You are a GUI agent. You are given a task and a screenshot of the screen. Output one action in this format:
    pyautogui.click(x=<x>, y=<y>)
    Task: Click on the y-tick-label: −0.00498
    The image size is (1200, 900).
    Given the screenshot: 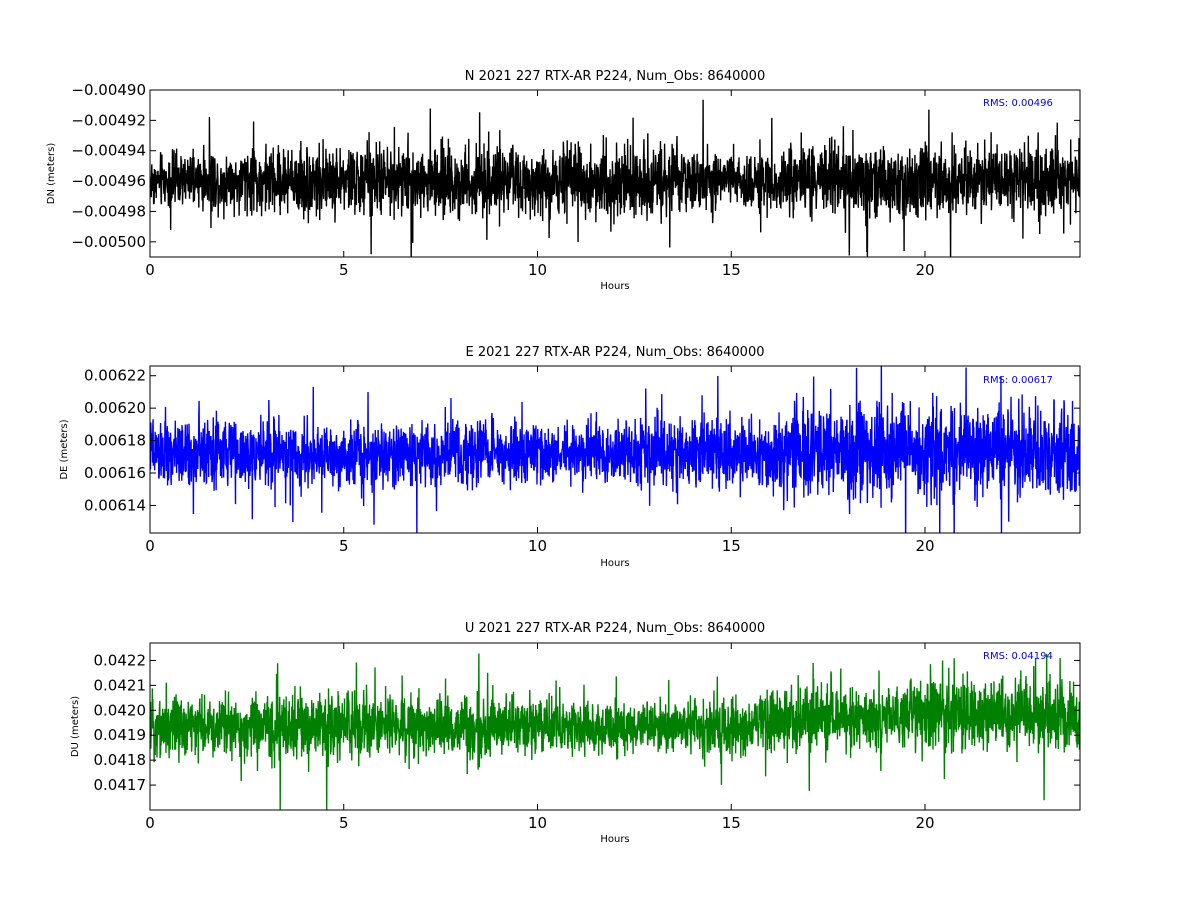 What is the action you would take?
    pyautogui.click(x=108, y=211)
    